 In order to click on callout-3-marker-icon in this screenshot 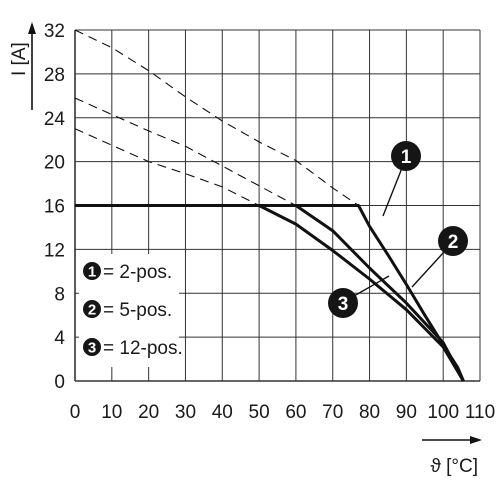, I will do `click(343, 303)`.